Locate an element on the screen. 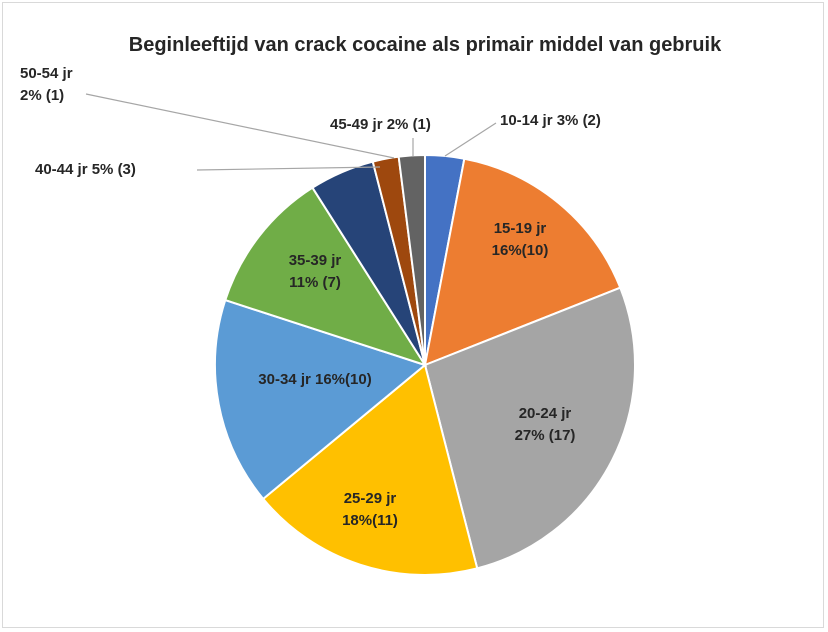  slice-label: 40-44 jr 5% (3) is located at coordinates (85, 169).